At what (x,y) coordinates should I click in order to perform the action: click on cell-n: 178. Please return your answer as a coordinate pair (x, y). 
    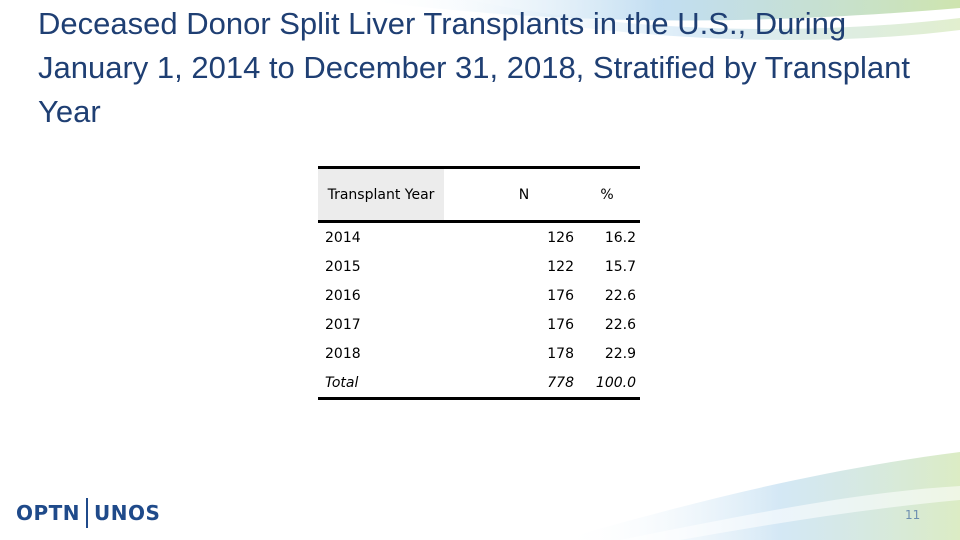
    Looking at the image, I should click on (560, 353).